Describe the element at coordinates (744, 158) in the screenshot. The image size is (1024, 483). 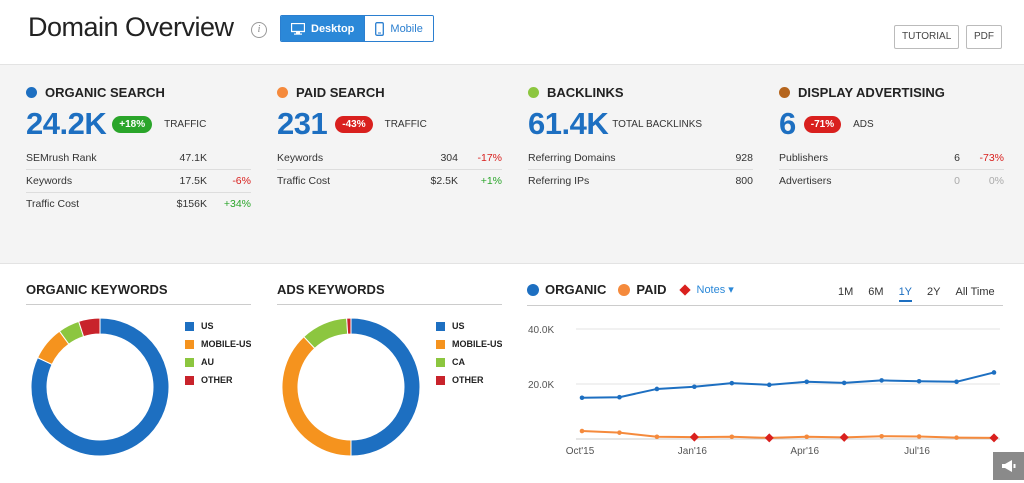
I see `row-value: 928` at that location.